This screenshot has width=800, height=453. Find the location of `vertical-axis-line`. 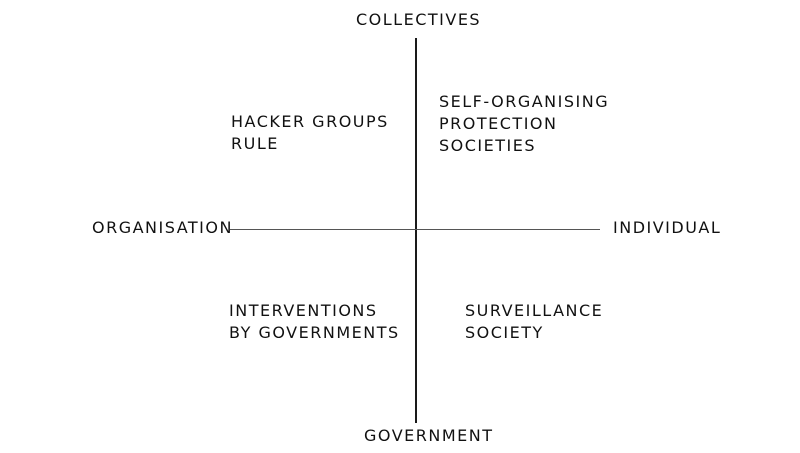

vertical-axis-line is located at coordinates (416, 230).